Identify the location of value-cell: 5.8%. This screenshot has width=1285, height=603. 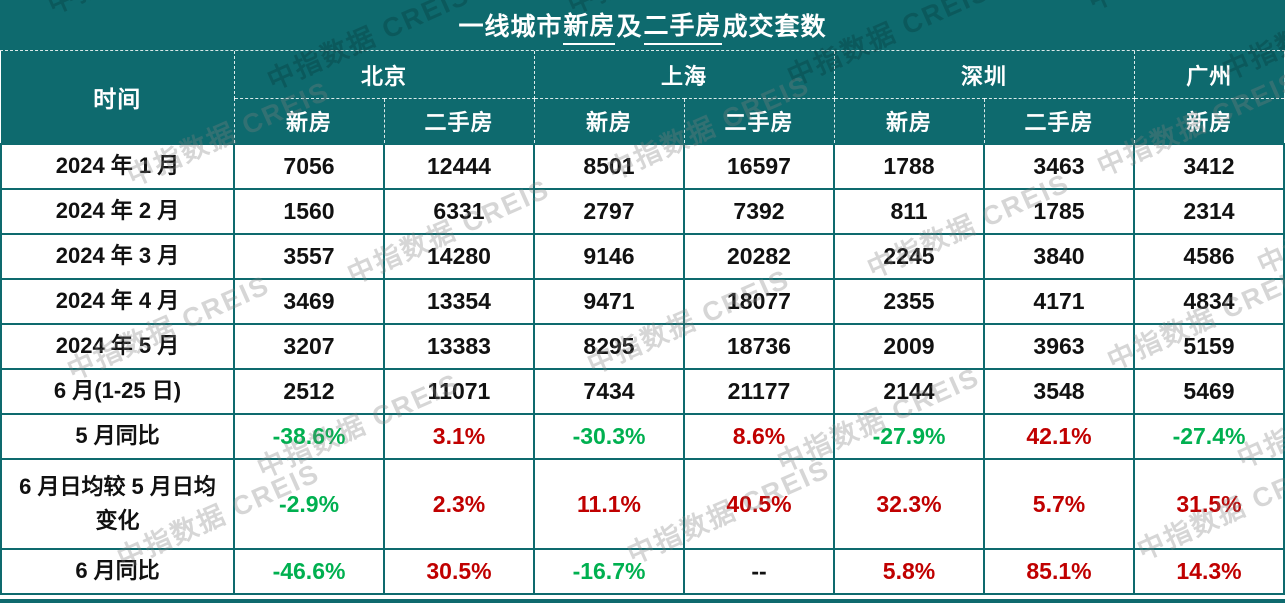
(909, 571).